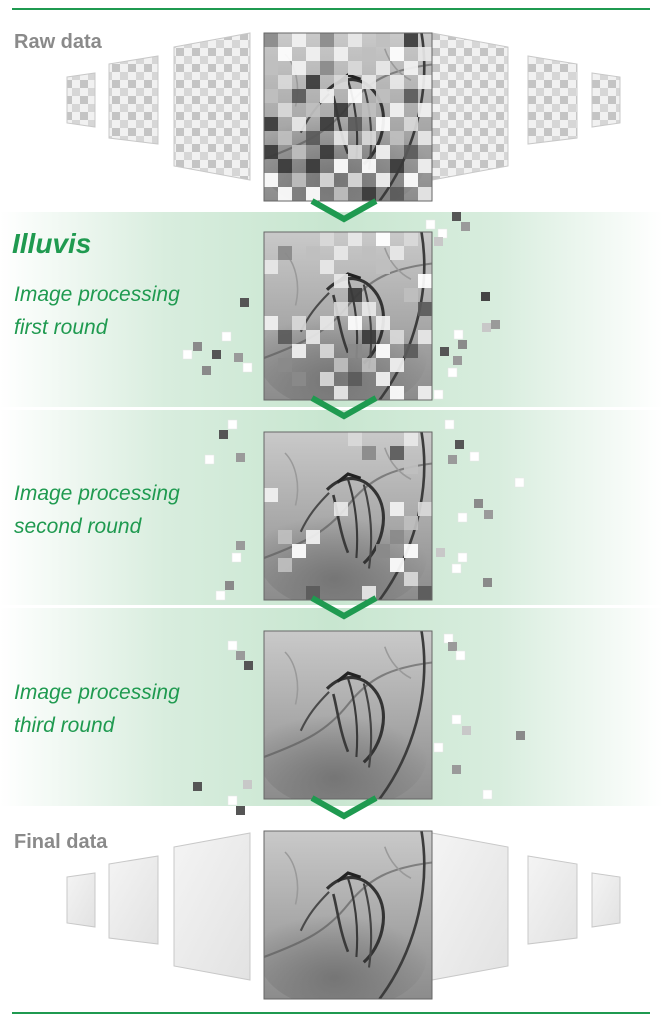  What do you see at coordinates (331, 9) in the screenshot?
I see `top-rule` at bounding box center [331, 9].